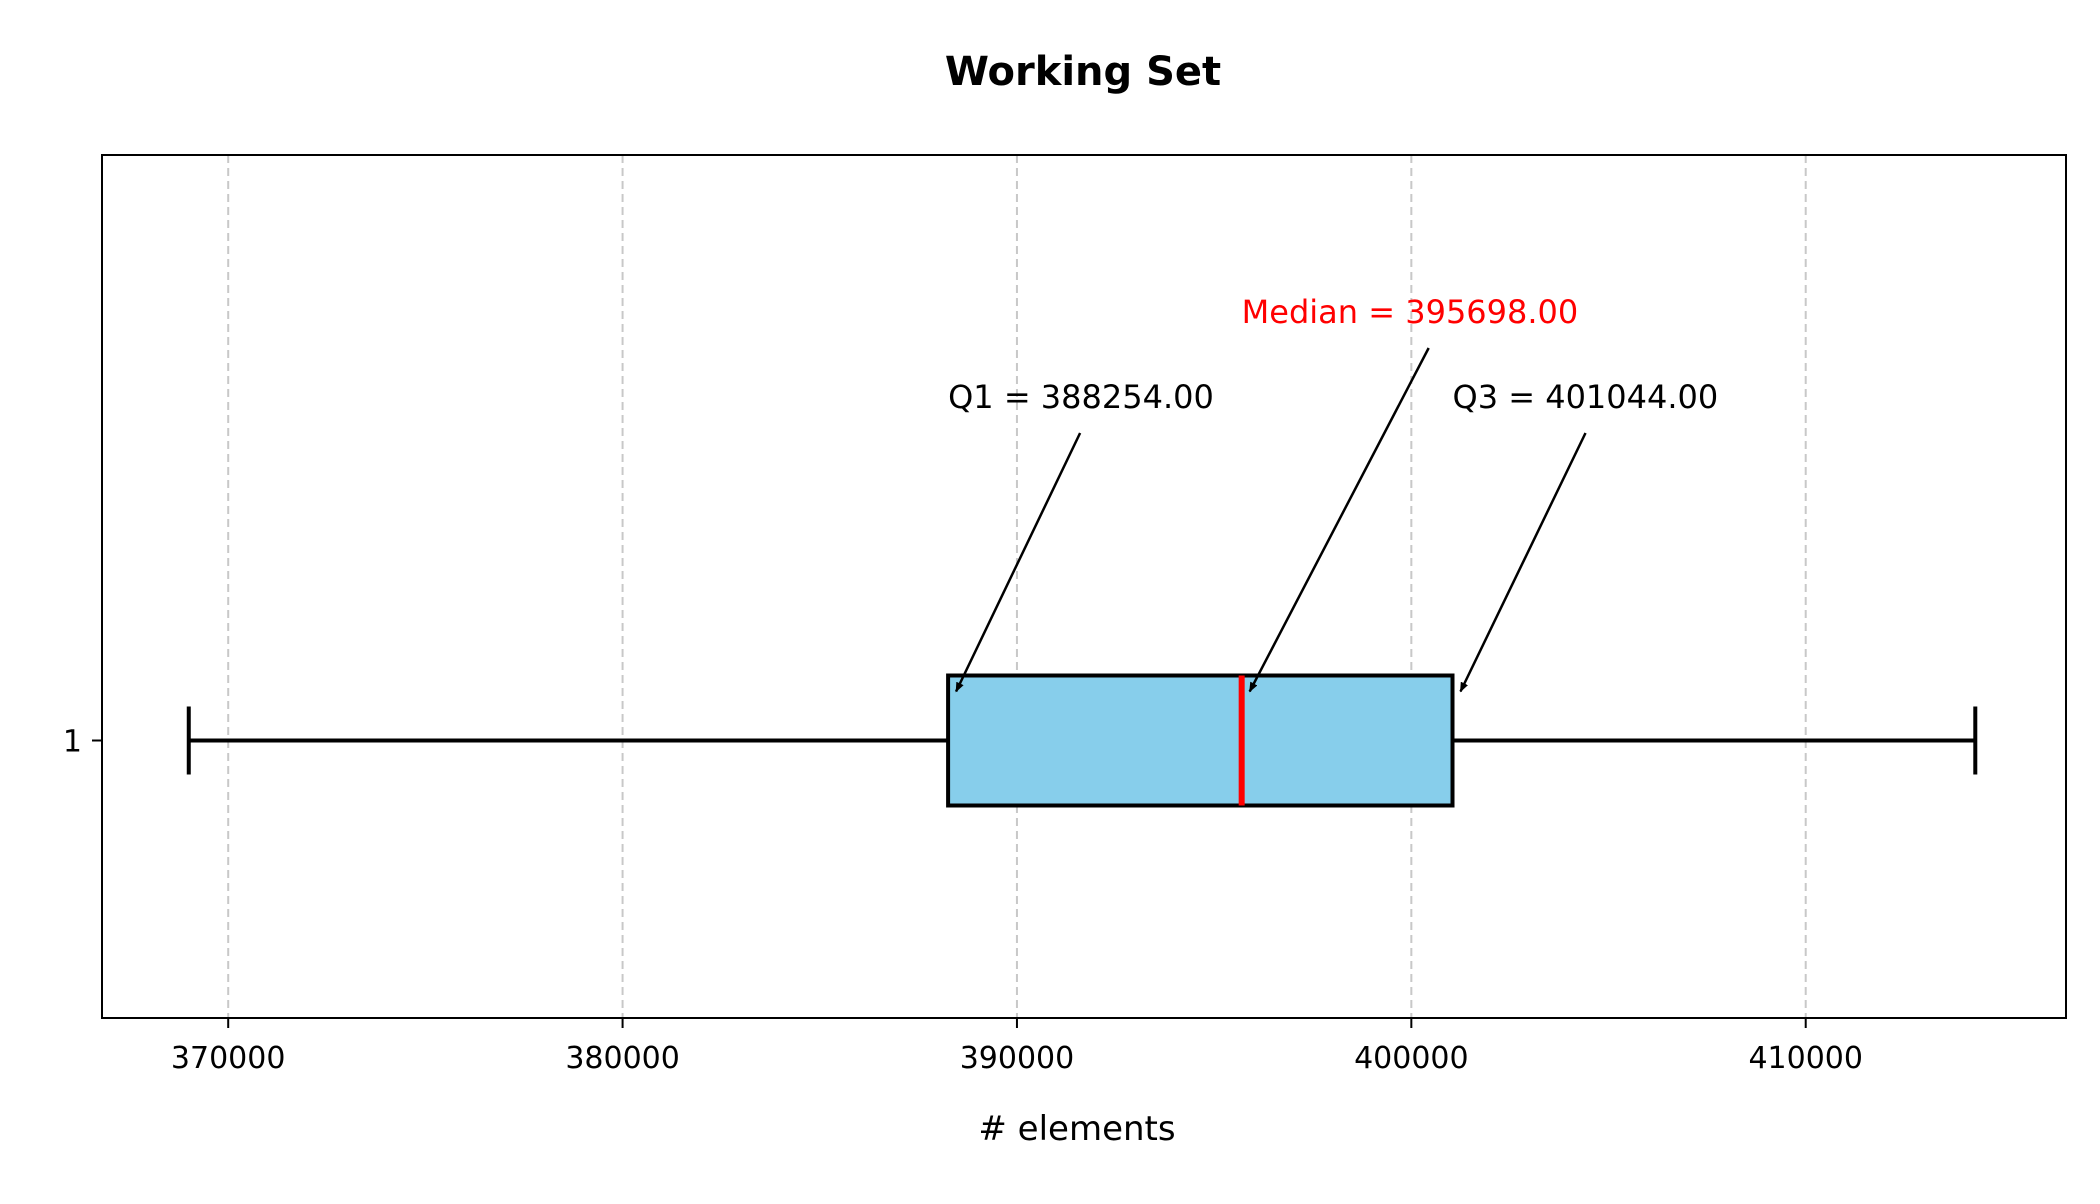 The image size is (2100, 1204). What do you see at coordinates (1411, 1058) in the screenshot?
I see `x-tick-label: 400000` at bounding box center [1411, 1058].